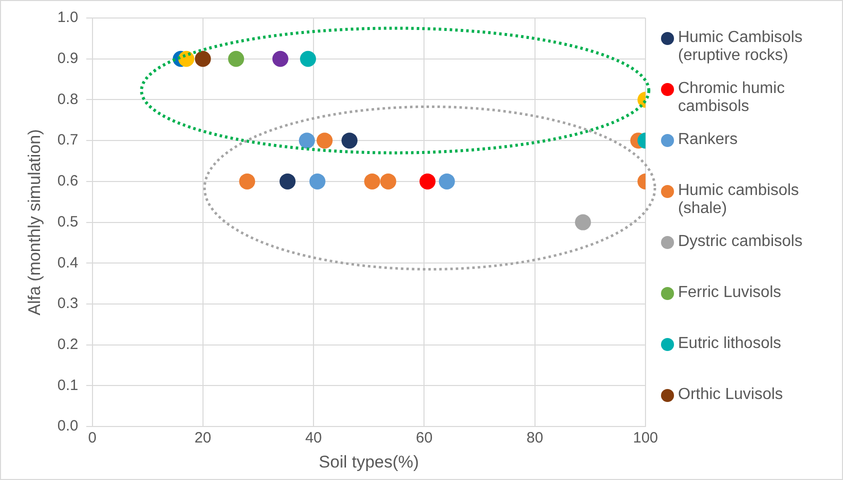 This screenshot has width=843, height=480. Describe the element at coordinates (92, 438) in the screenshot. I see `x-tick-label: 0` at that location.